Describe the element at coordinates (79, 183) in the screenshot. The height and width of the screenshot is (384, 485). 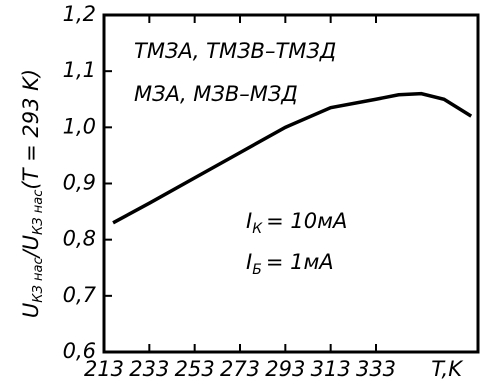
I see `y-tick-label: 0,9` at that location.